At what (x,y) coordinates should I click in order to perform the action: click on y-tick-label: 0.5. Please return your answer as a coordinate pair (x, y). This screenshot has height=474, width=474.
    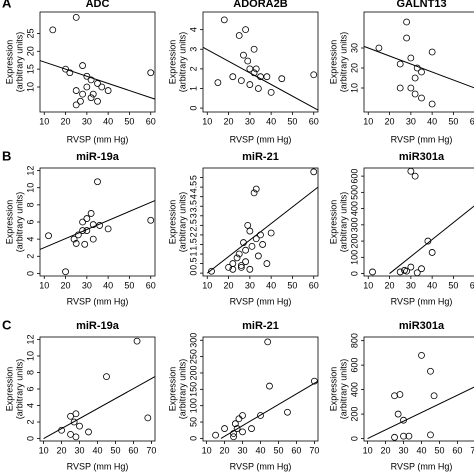
    Looking at the image, I should click on (193, 263).